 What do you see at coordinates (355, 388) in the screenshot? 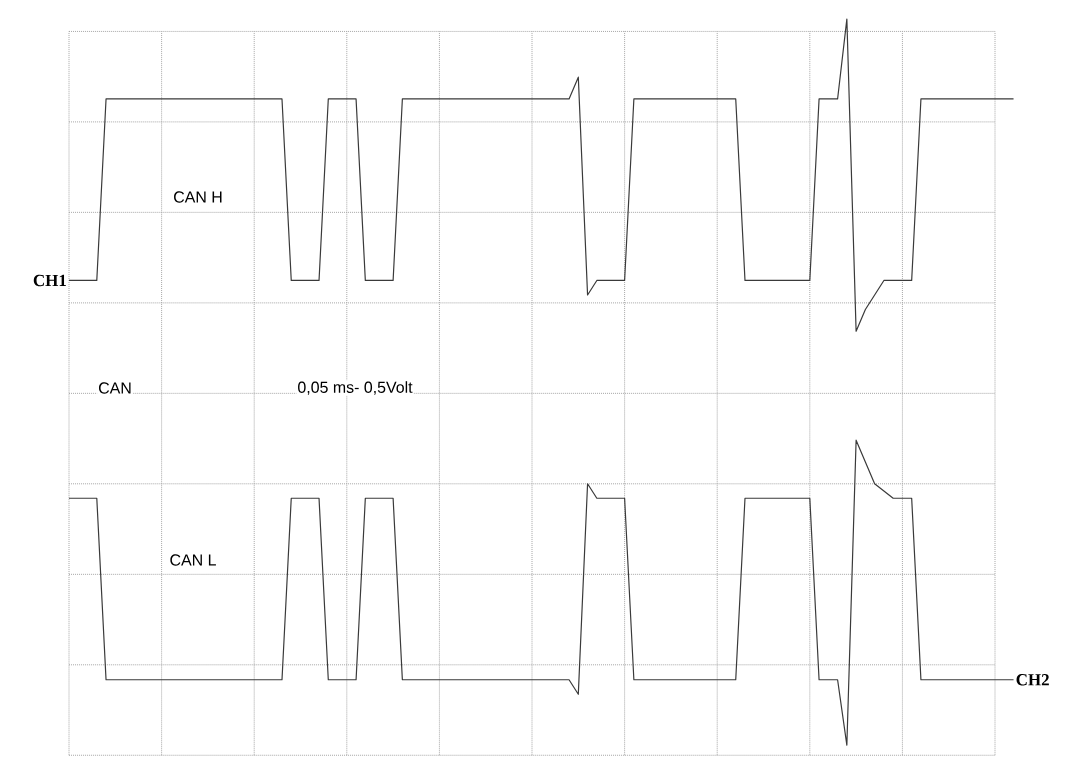
I see `annotation: 0,05 ms- 0,5Volt` at bounding box center [355, 388].